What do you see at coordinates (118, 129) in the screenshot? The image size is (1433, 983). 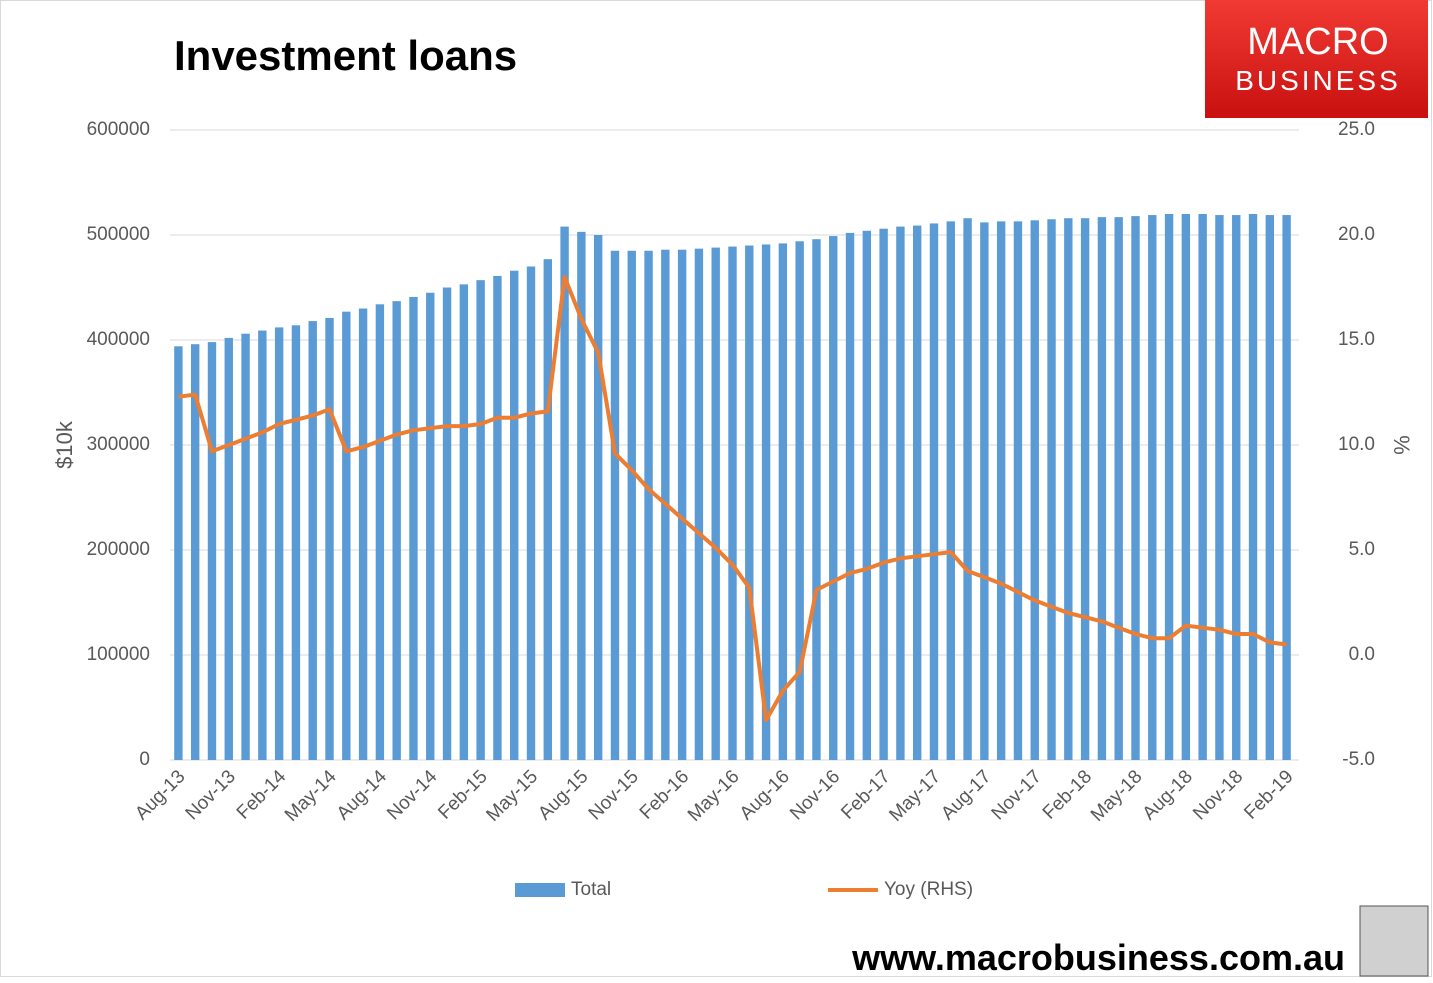 I see `y-tick-label: 600000` at bounding box center [118, 129].